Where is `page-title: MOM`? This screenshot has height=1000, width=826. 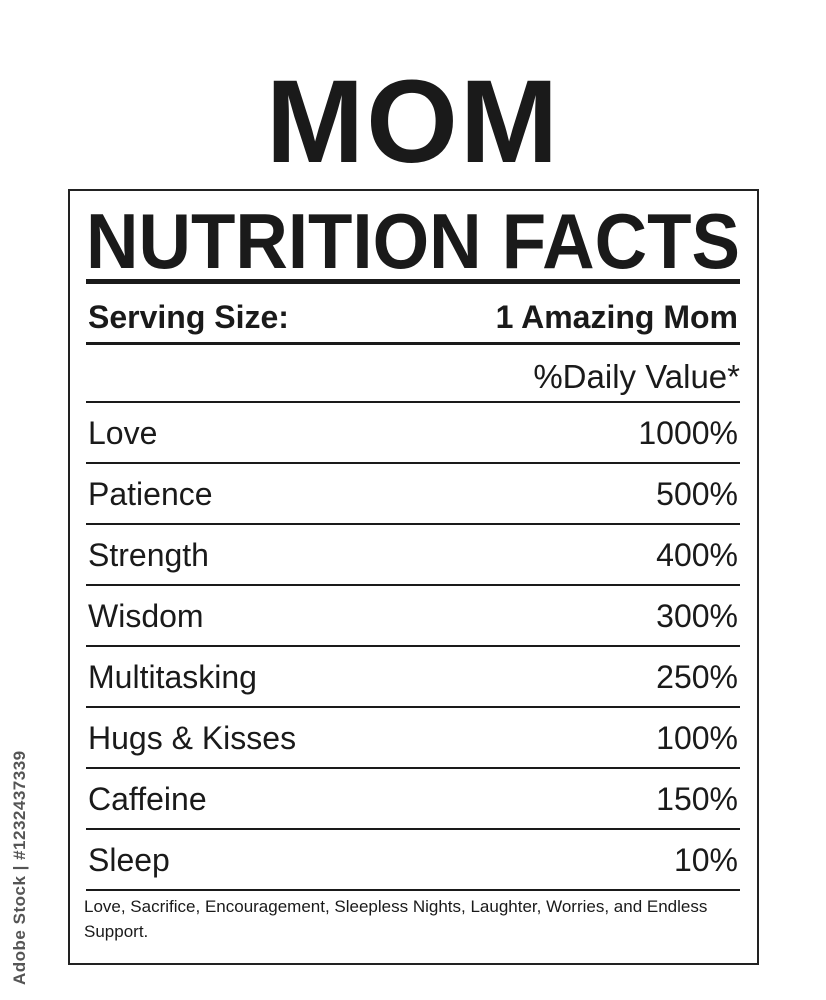
page-title: MOM is located at coordinates (413, 122).